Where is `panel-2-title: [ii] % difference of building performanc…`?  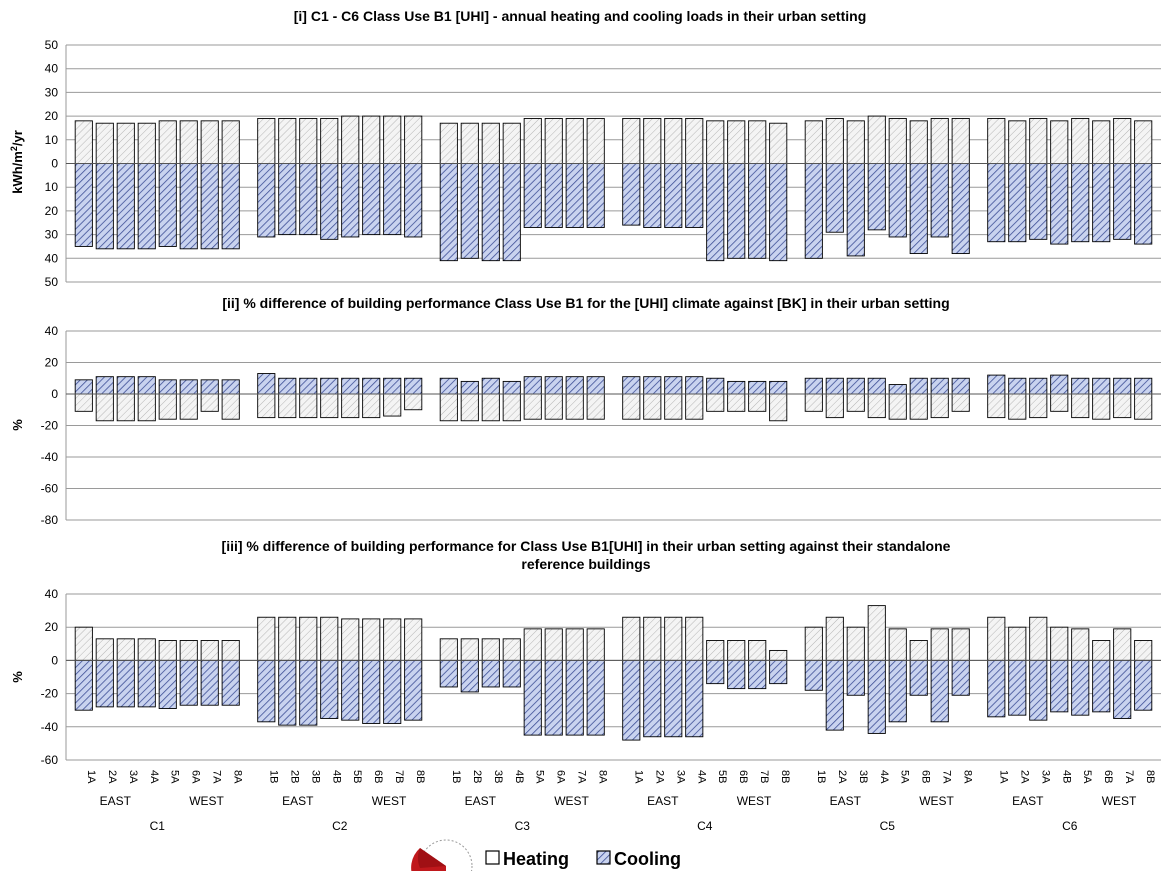
panel-2-title: [ii] % difference of building performanc… is located at coordinates (585, 303).